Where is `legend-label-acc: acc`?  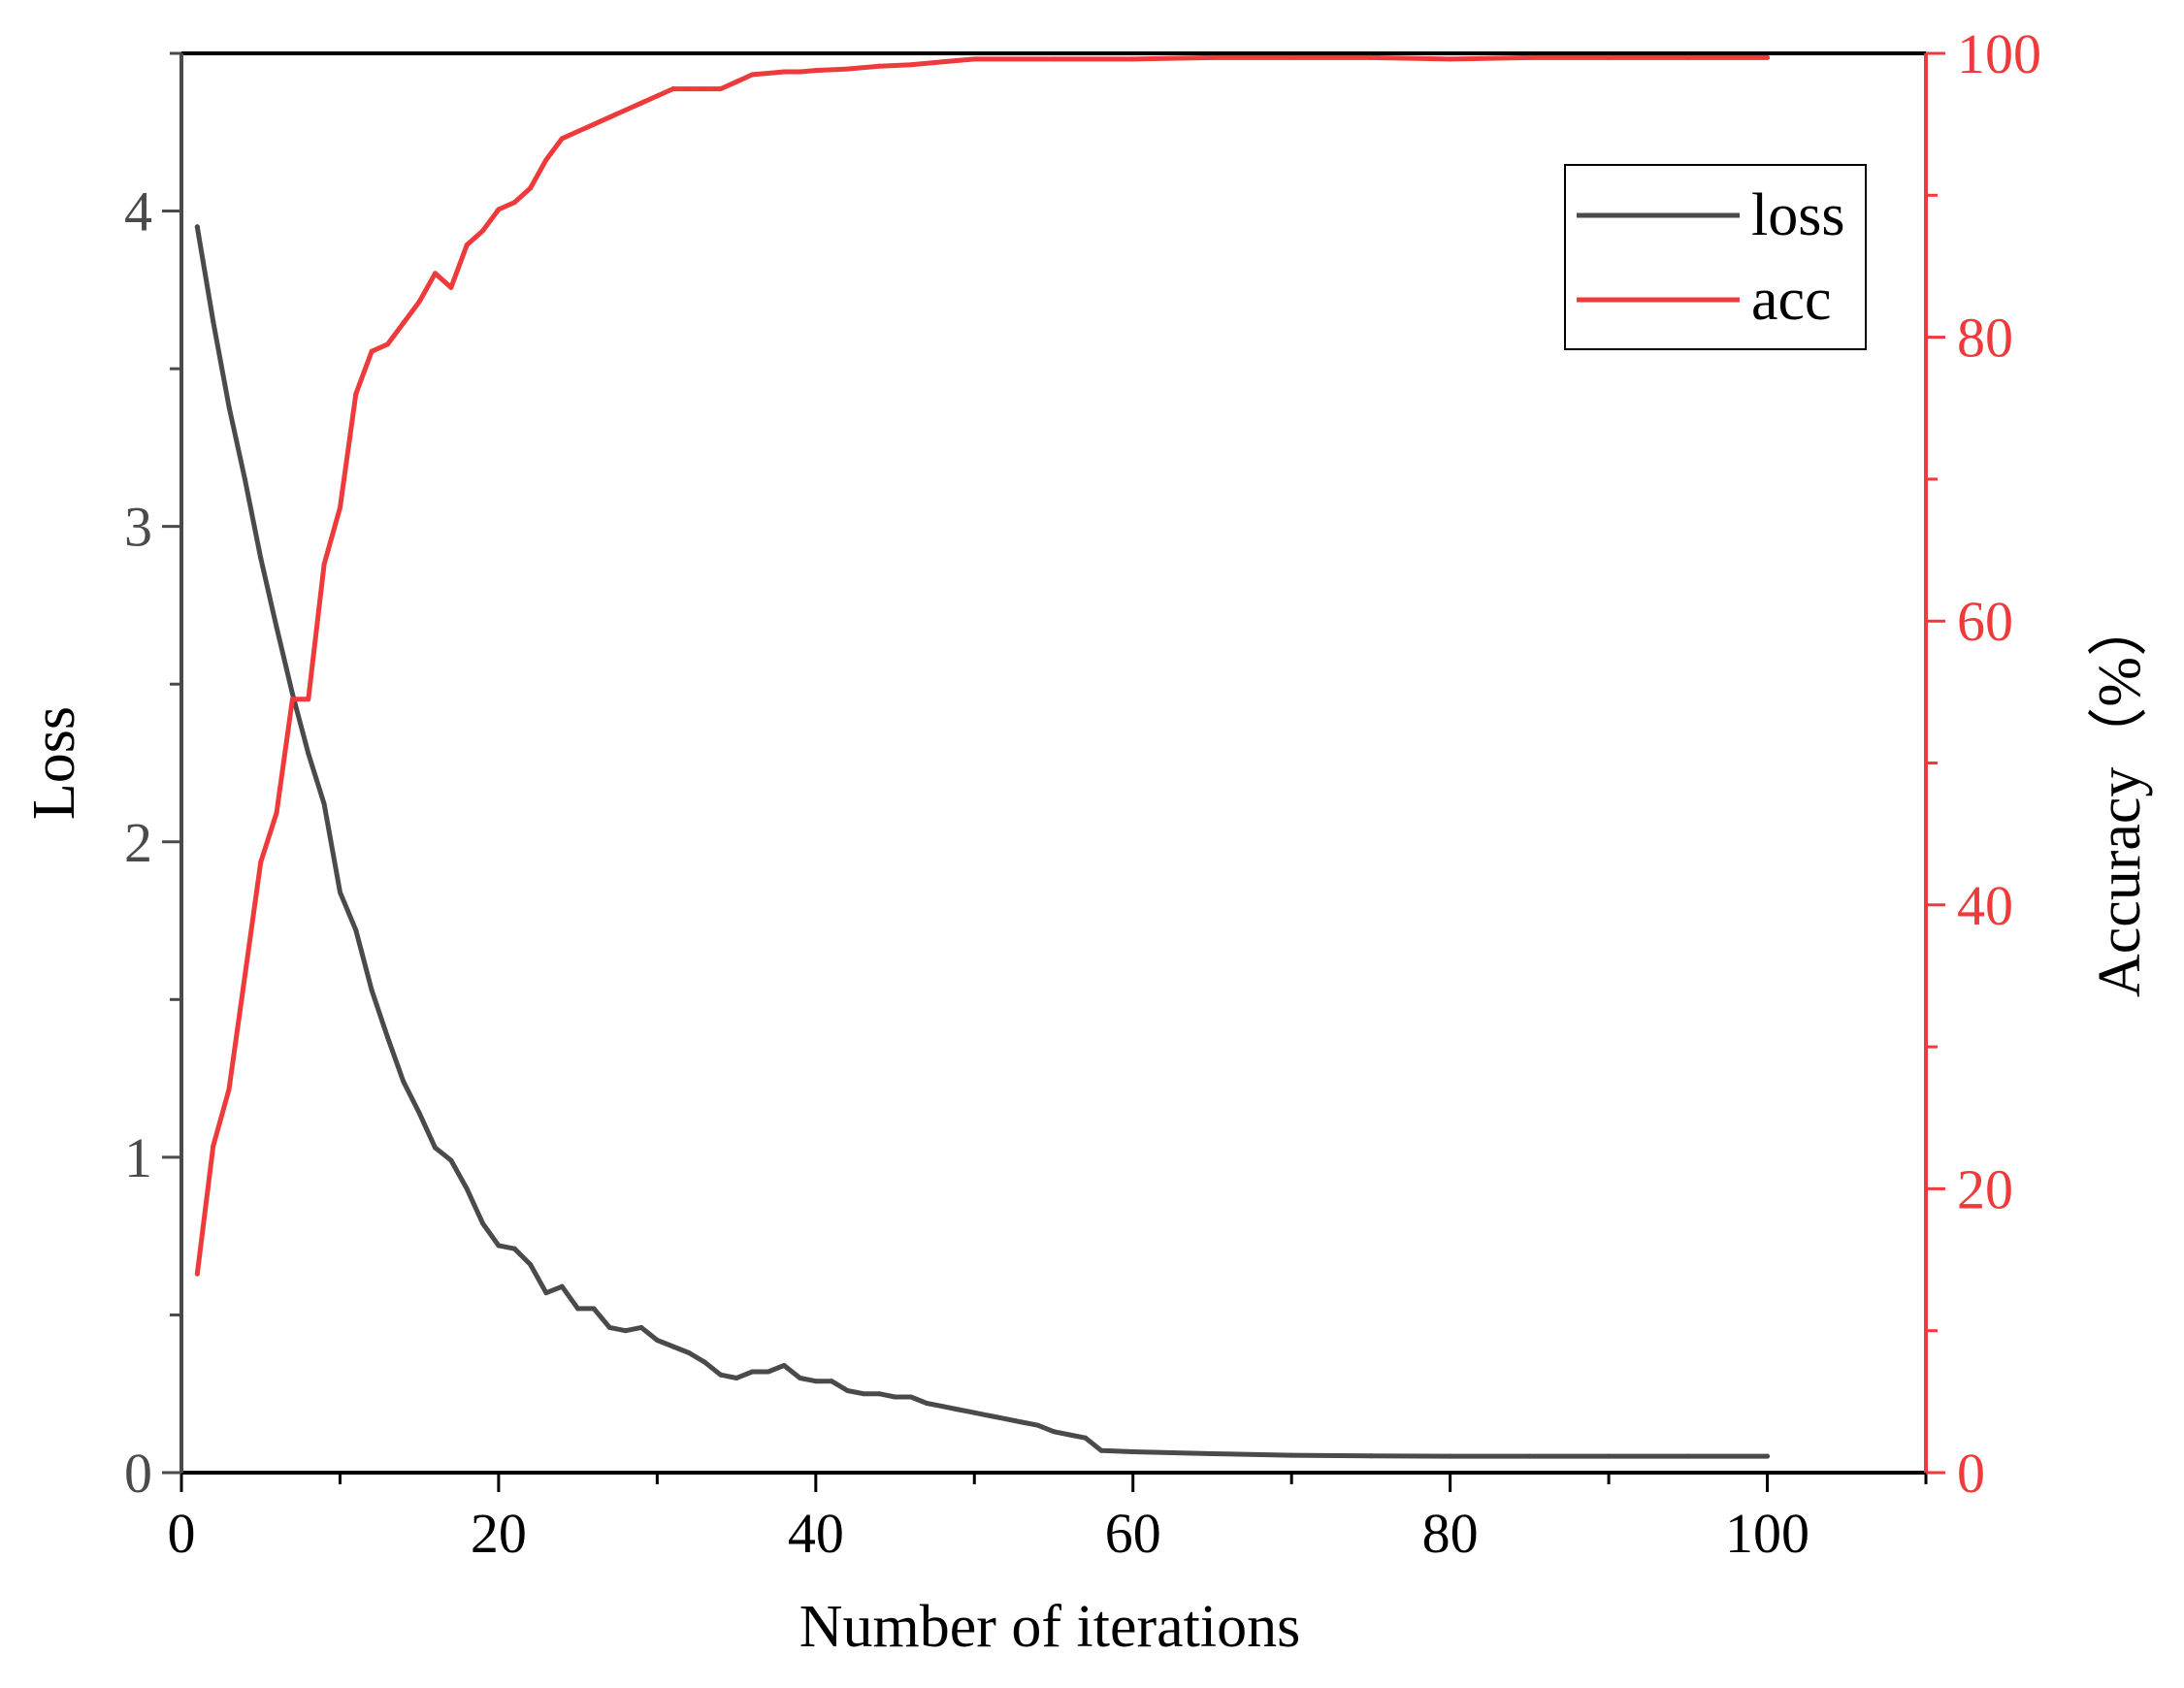 legend-label-acc: acc is located at coordinates (1791, 300).